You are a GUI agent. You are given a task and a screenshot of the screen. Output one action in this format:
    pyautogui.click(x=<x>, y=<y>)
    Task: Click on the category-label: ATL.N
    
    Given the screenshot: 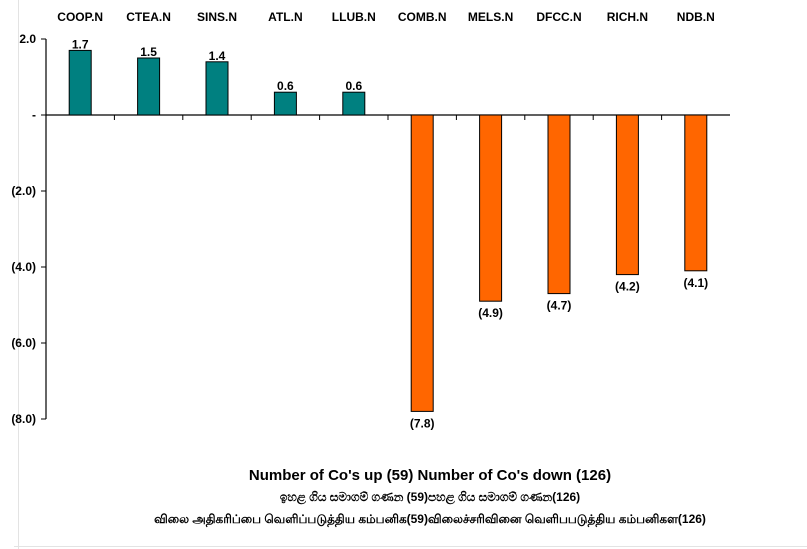 What is the action you would take?
    pyautogui.click(x=285, y=17)
    